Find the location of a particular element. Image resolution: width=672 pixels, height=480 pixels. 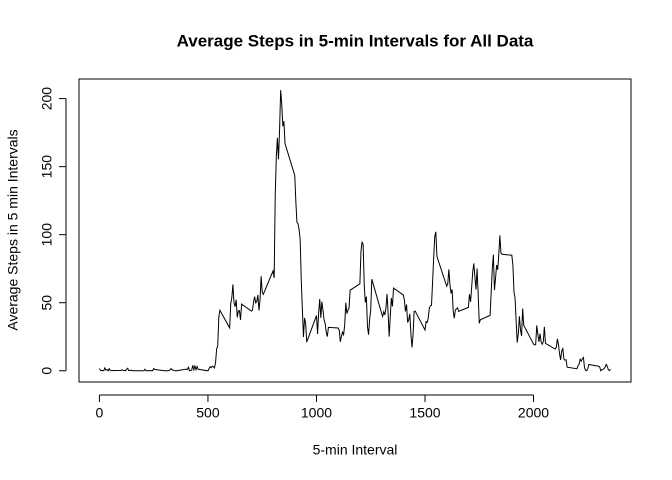

x-tick-label: 1000 is located at coordinates (316, 413).